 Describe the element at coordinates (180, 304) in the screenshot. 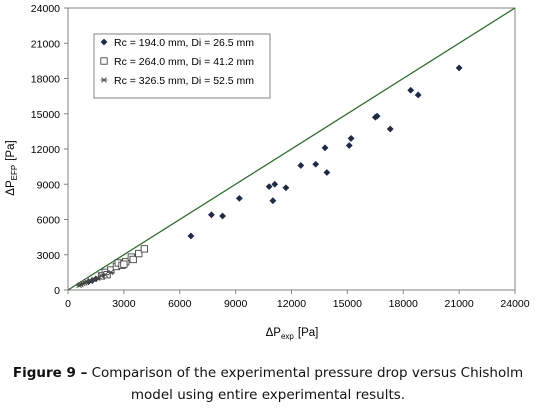

I see `x-tick-label: 6000` at that location.